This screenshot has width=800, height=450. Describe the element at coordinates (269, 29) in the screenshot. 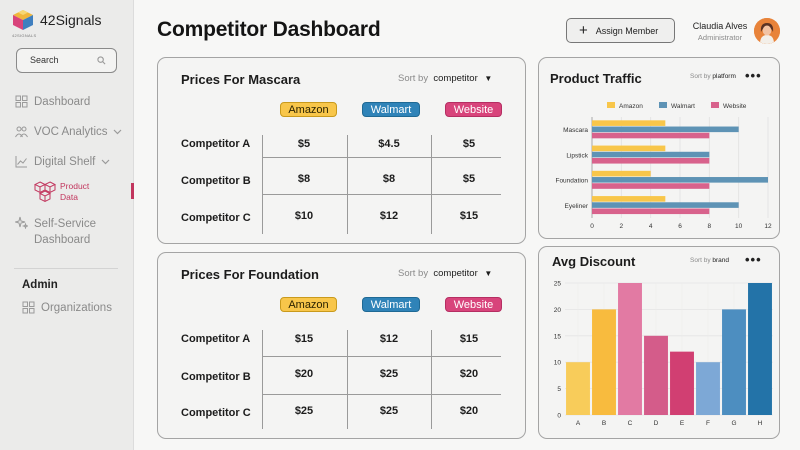

I see `page-title: Competitor Dashboard` at that location.